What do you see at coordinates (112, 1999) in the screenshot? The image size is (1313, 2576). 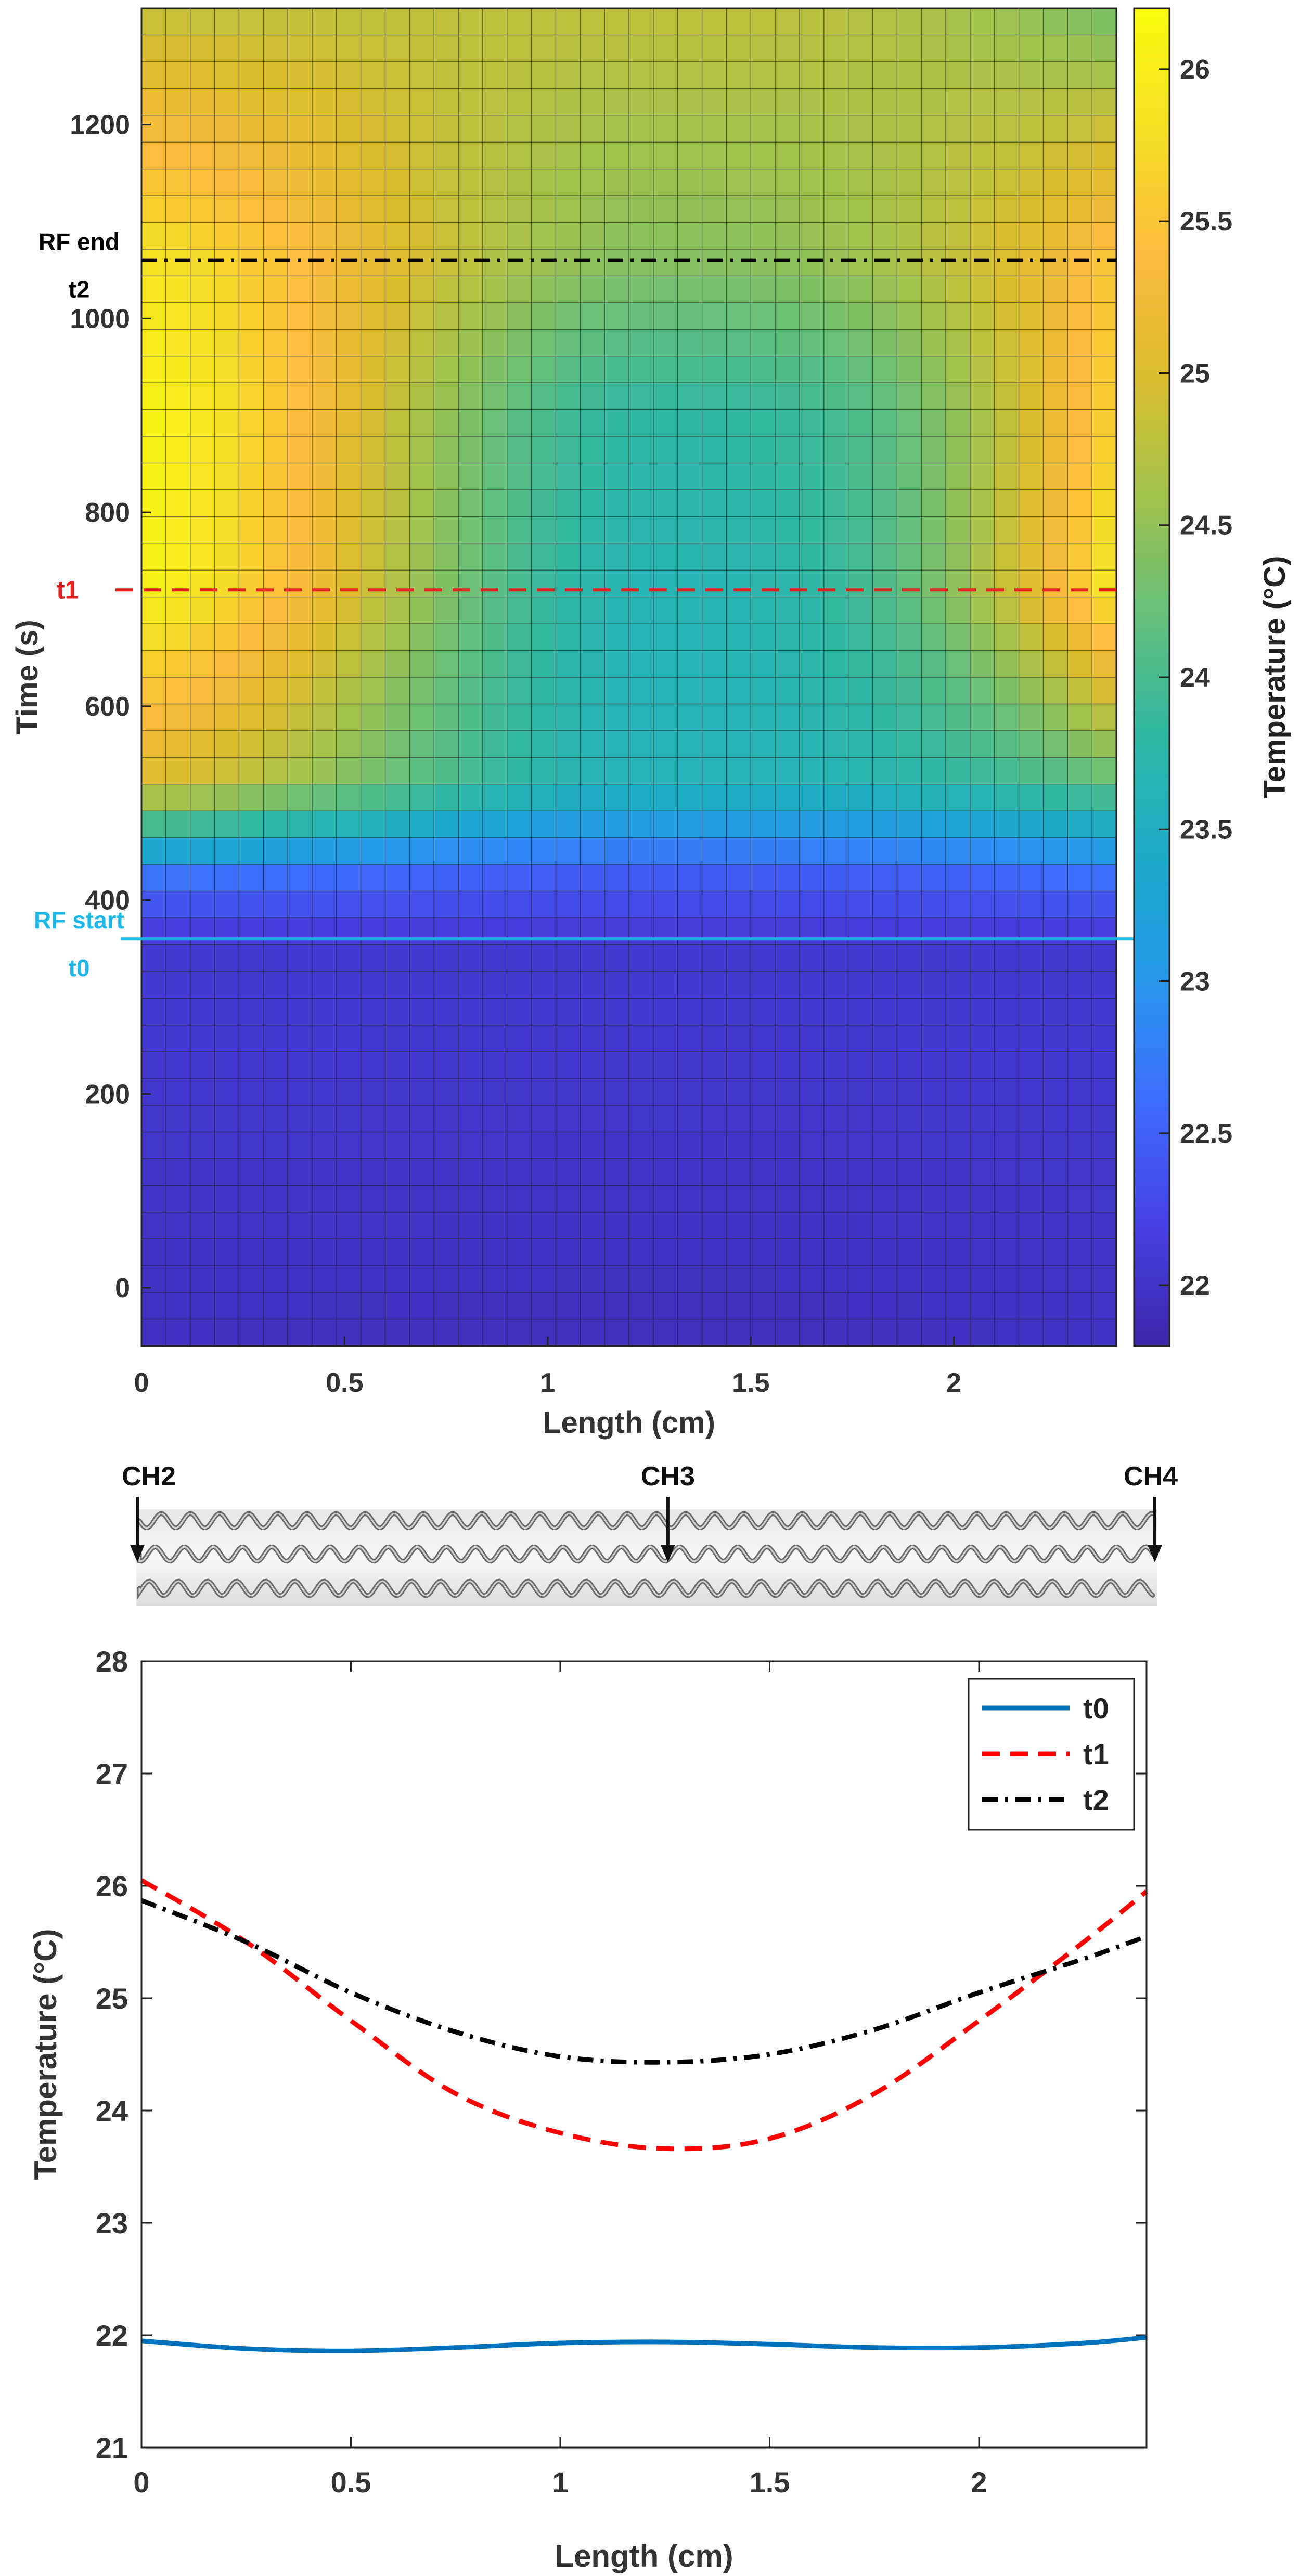 I see `line-y-tick-label: 25` at bounding box center [112, 1999].